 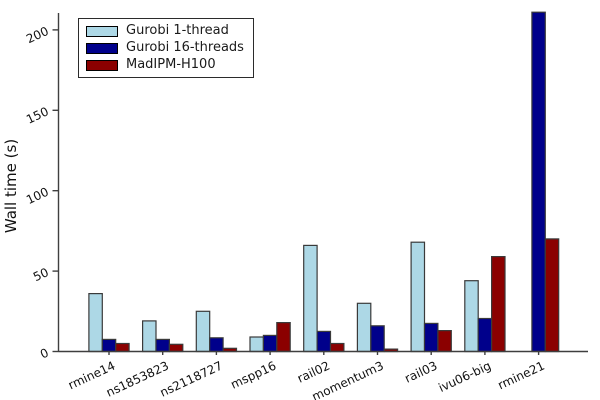 I want to click on legend-swatch-gurobi-16-threads, so click(x=102, y=48).